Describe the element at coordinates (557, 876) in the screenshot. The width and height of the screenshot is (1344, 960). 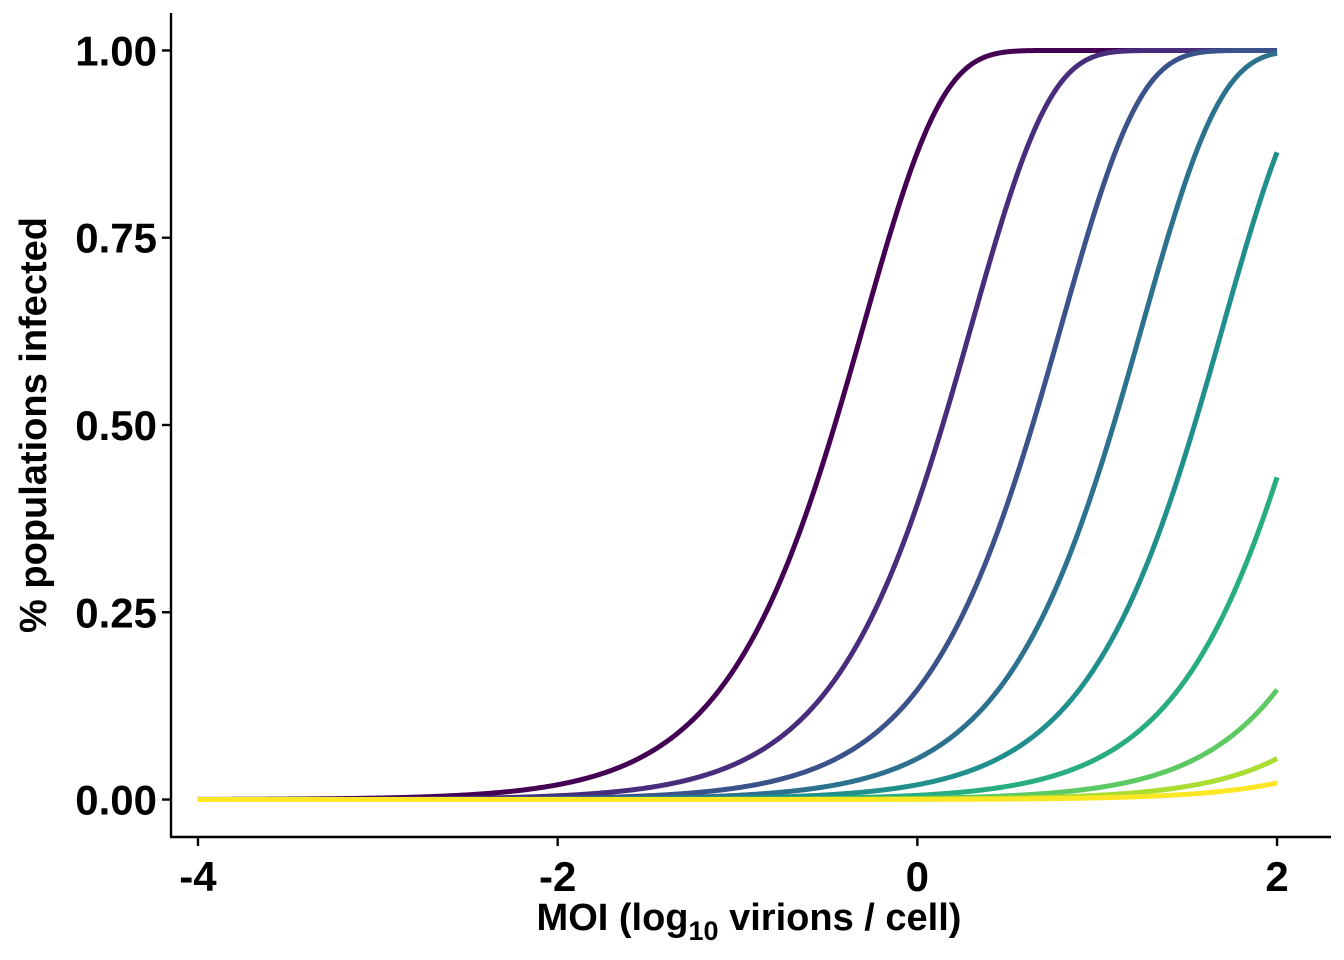
I see `x-tick-label: -2` at that location.